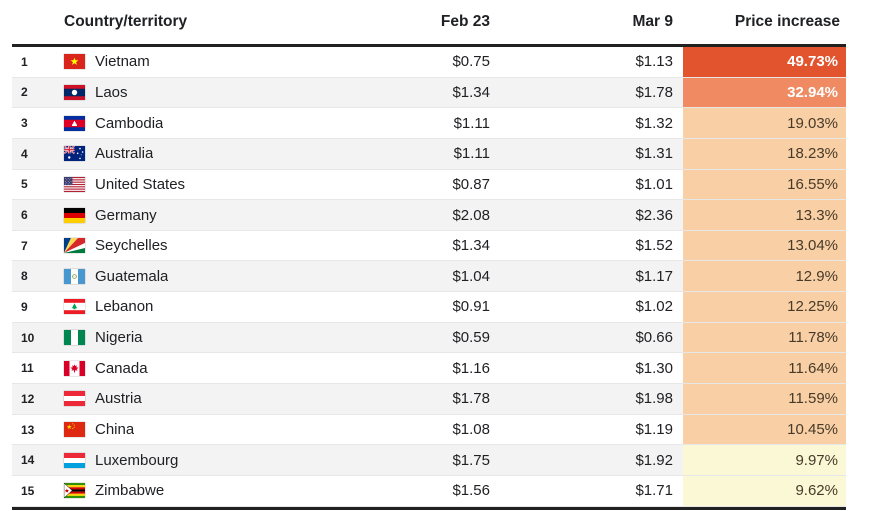 This screenshot has width=880, height=511. What do you see at coordinates (654, 123) in the screenshot?
I see `mar9-price: $1.32` at bounding box center [654, 123].